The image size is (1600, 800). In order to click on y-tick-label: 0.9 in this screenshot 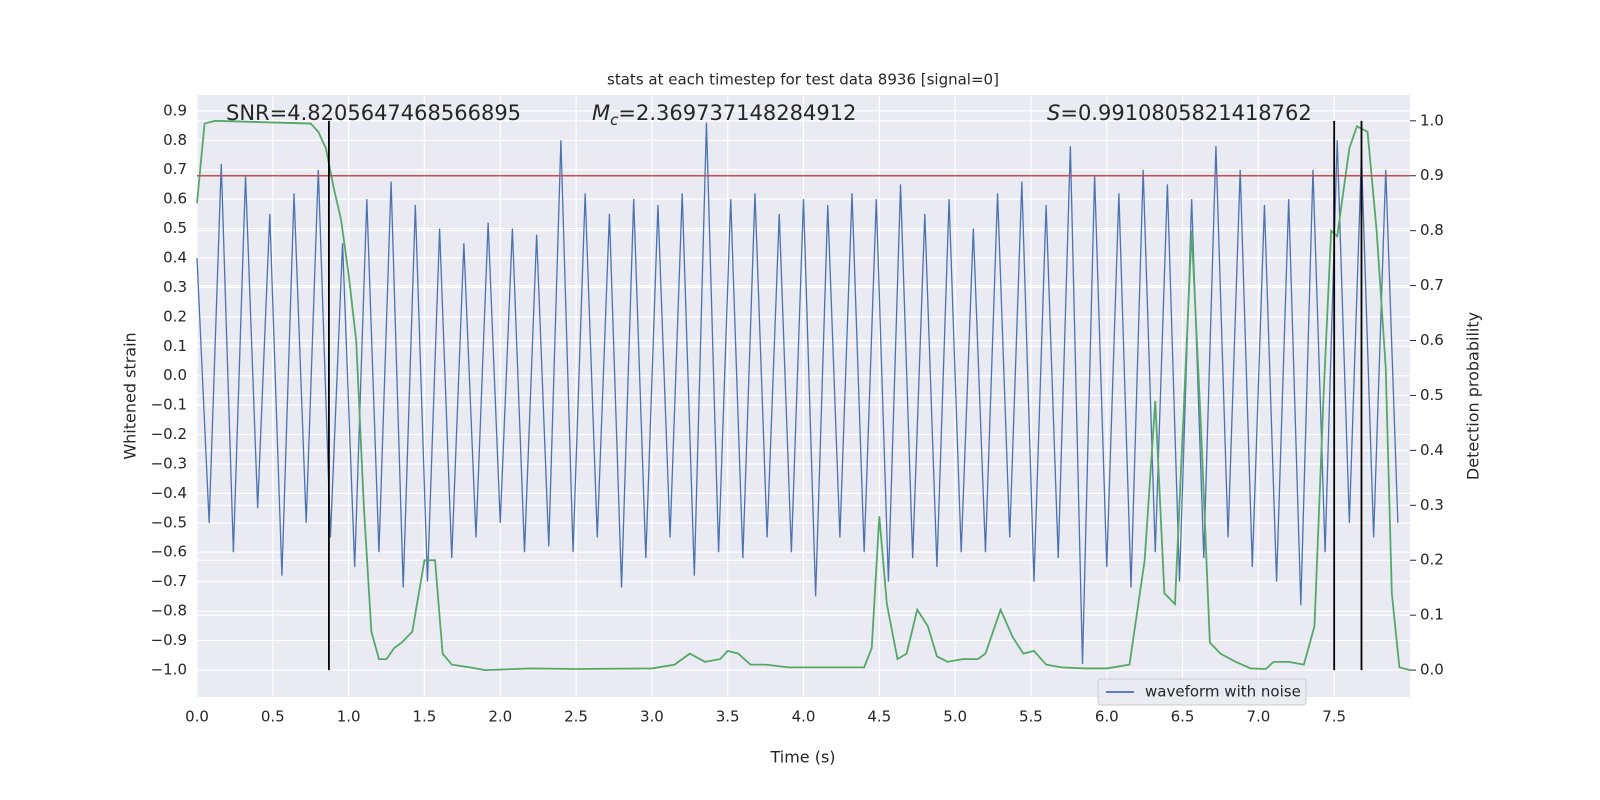, I will do `click(175, 110)`.